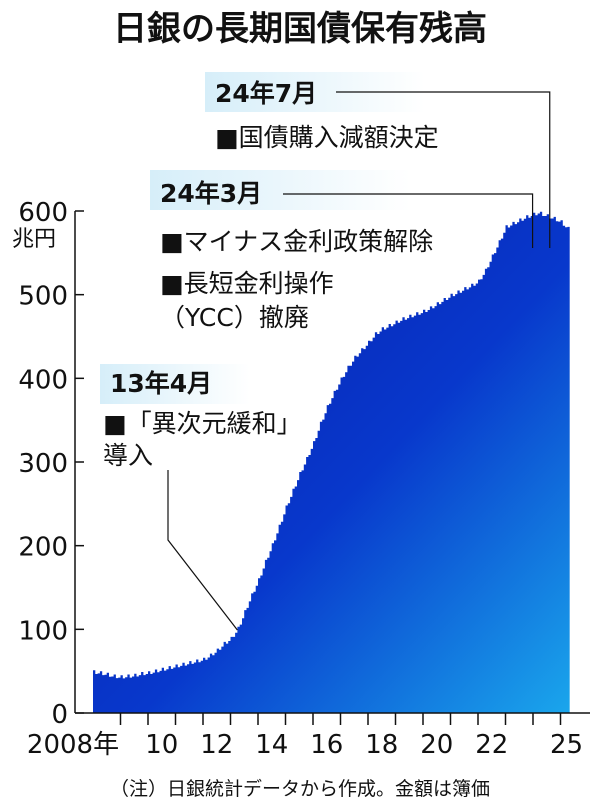  What do you see at coordinates (271, 745) in the screenshot?
I see `x-tick-label: 14` at bounding box center [271, 745].